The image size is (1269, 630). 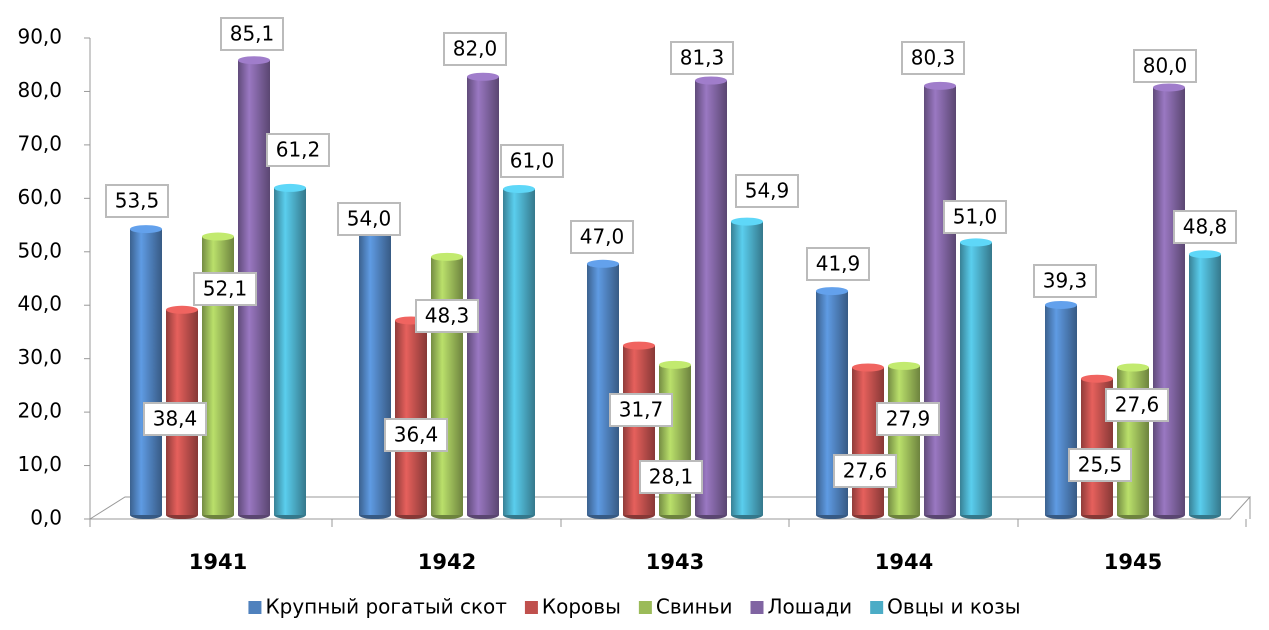 I want to click on value-label: 53,5, so click(x=137, y=201).